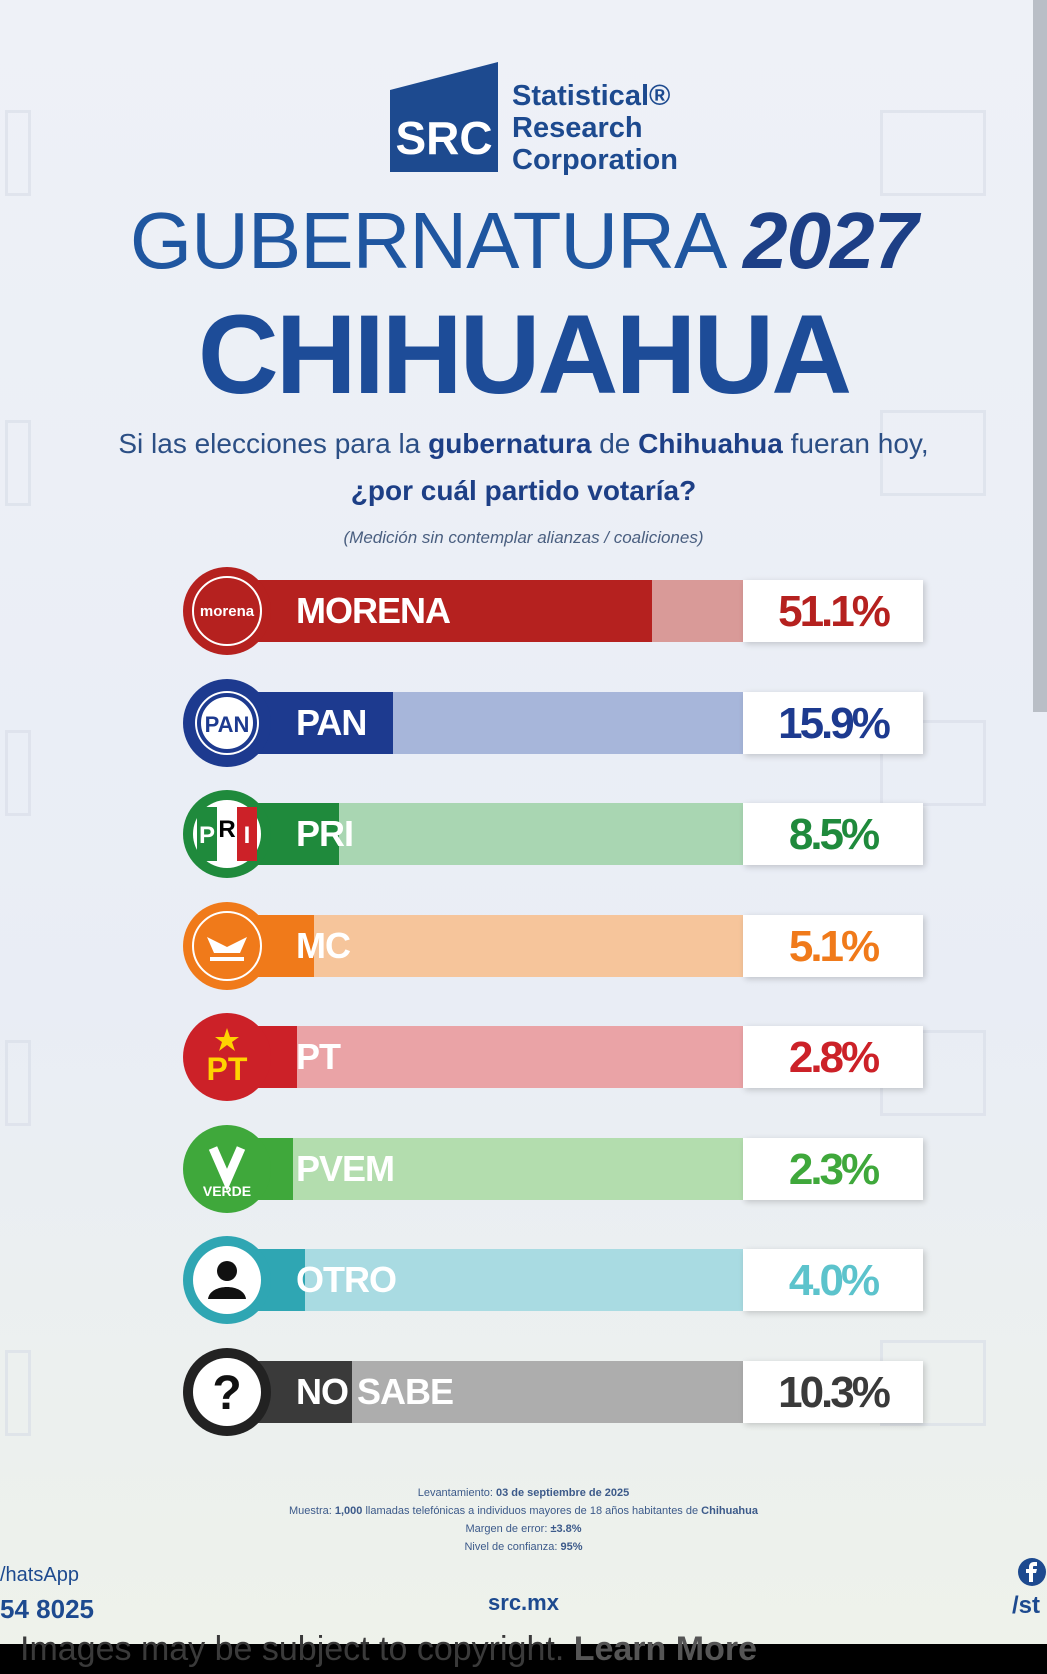 Image resolution: width=1047 pixels, height=1674 pixels. What do you see at coordinates (47, 1592) in the screenshot?
I see `whatsapp-contact: /hatsApp 54 8025` at bounding box center [47, 1592].